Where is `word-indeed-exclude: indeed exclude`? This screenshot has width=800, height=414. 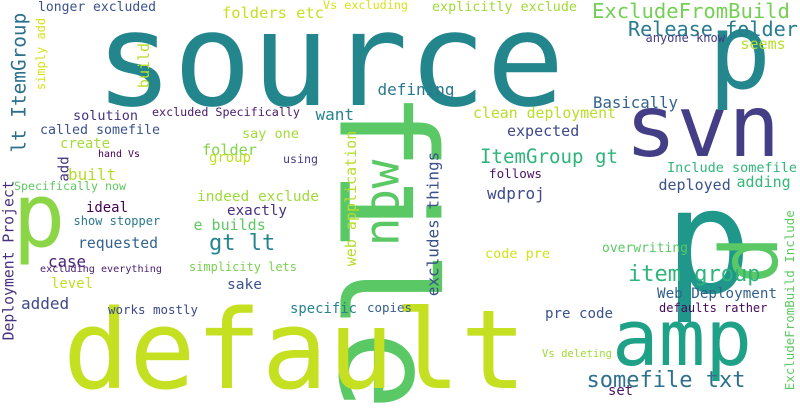 word-indeed-exclude: indeed exclude is located at coordinates (258, 196).